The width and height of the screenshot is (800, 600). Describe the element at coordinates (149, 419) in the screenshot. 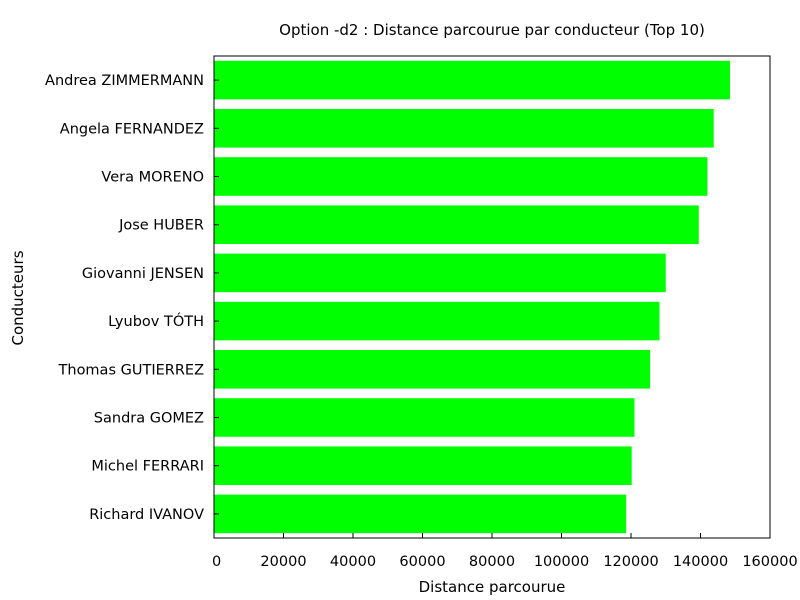

I see `y-tick-label-7: Sandra GOMEZ` at that location.